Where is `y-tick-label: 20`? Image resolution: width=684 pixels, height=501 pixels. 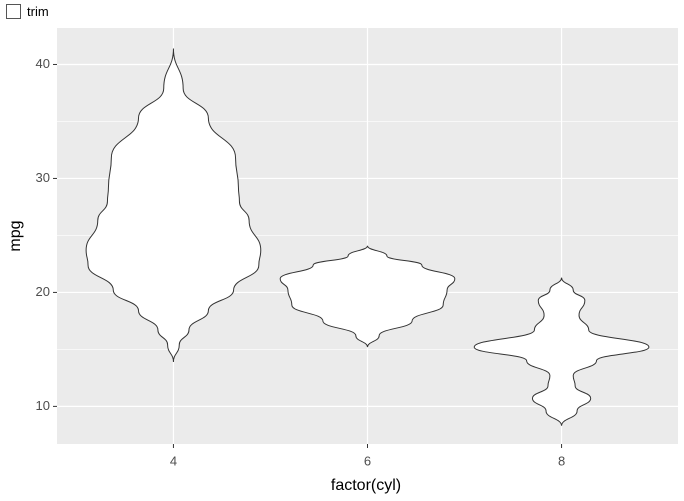 y-tick-label: 20 is located at coordinates (43, 291).